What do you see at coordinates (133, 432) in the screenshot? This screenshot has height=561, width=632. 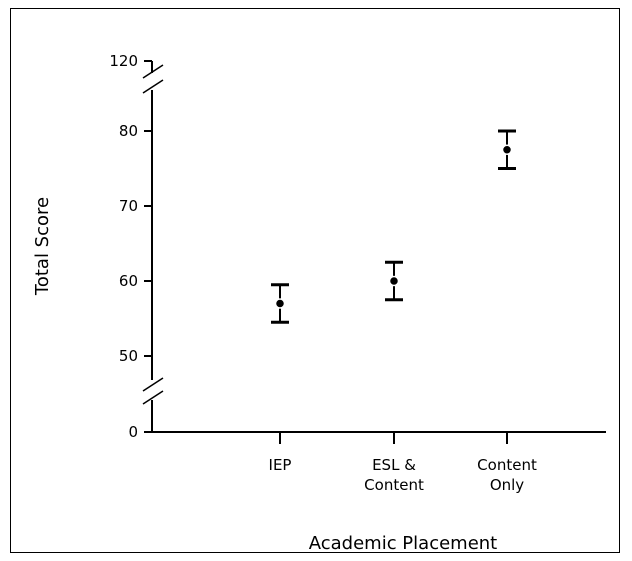 I see `y-tick-label: 0` at bounding box center [133, 432].